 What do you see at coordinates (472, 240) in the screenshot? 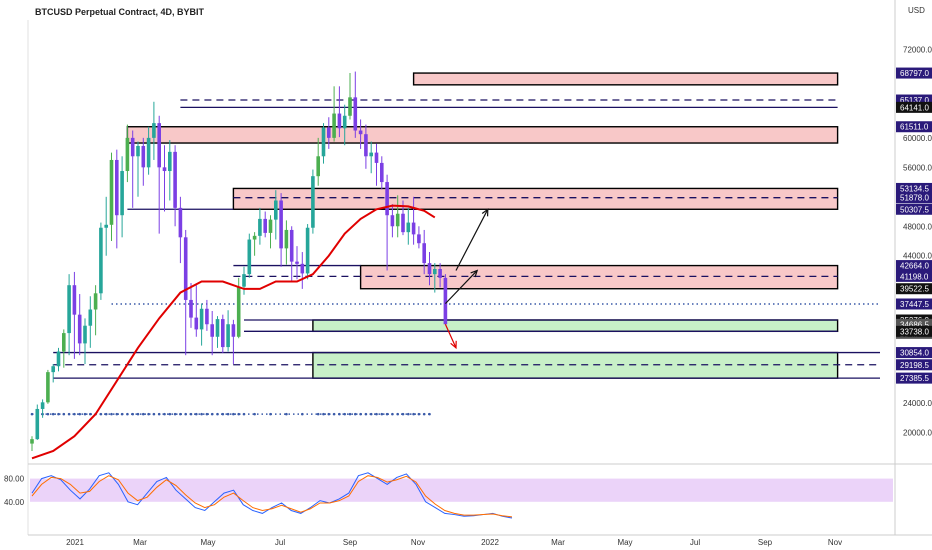
I see `projection-arrow` at bounding box center [472, 240].